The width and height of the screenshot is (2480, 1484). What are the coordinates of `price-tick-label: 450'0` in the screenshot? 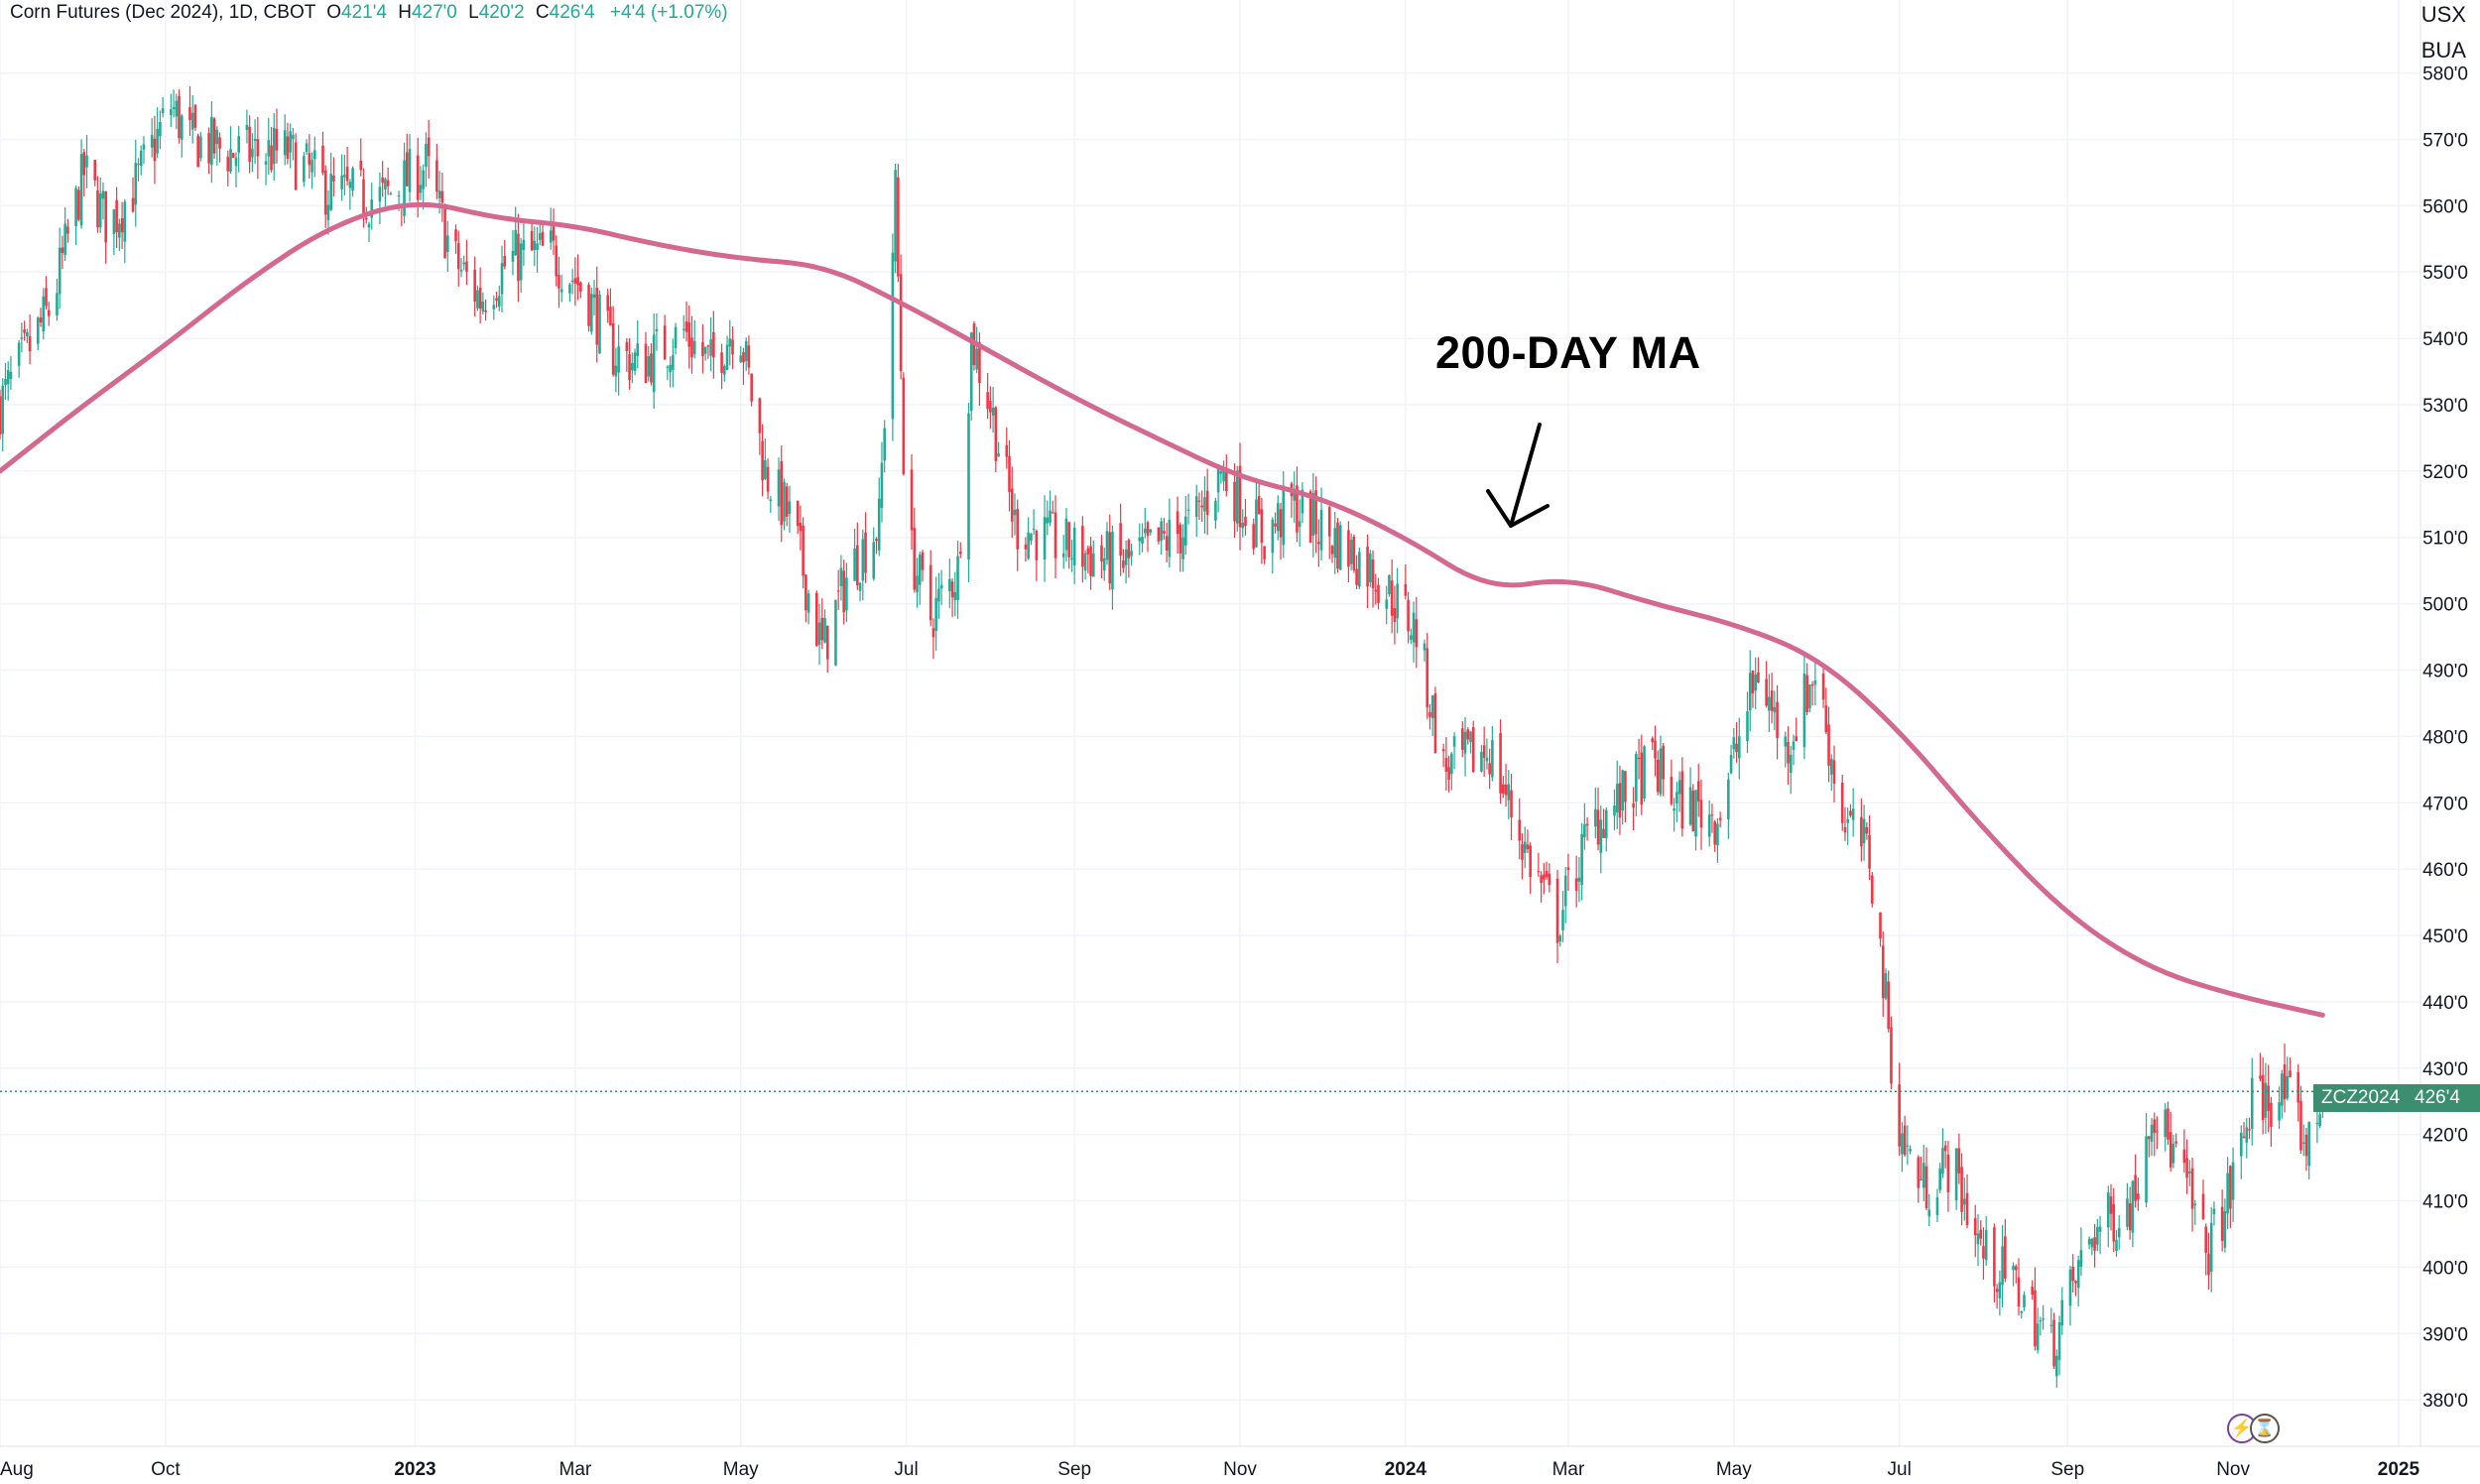 It's located at (2445, 937).